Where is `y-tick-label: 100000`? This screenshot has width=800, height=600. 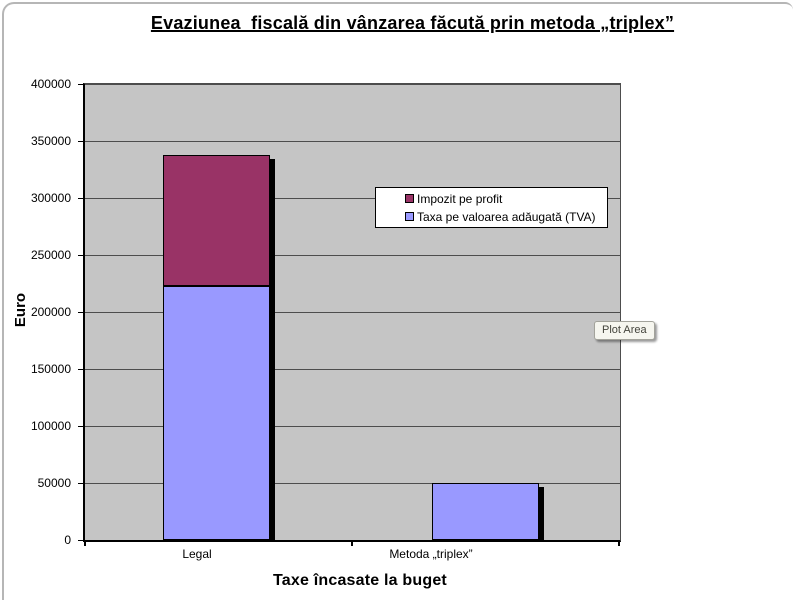
y-tick-label: 100000 is located at coordinates (50, 426).